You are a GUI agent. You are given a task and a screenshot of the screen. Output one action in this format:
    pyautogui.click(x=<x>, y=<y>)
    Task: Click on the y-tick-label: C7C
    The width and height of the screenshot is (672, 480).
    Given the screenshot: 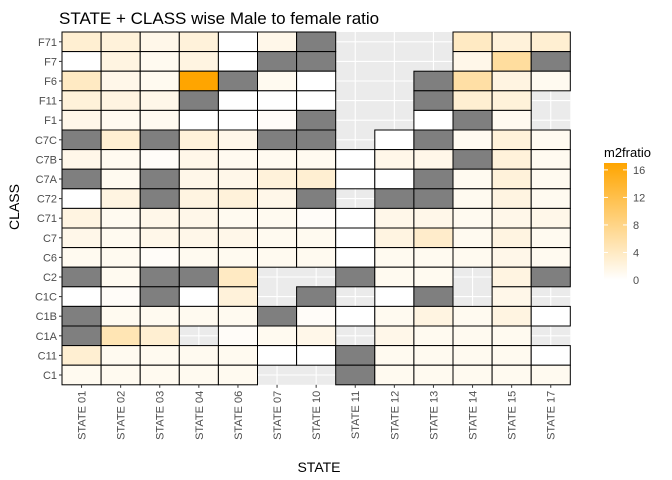 What is the action you would take?
    pyautogui.click(x=46, y=141)
    